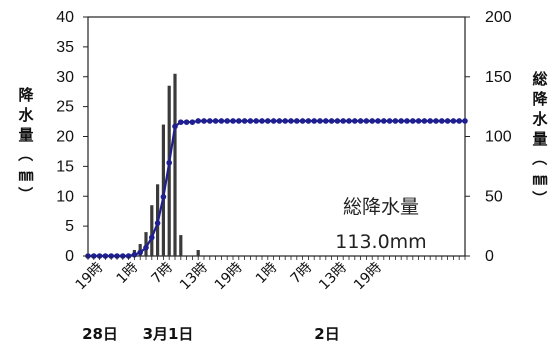 The height and width of the screenshot is (351, 557). Describe the element at coordinates (498, 137) in the screenshot. I see `right-tick-label: 100` at that location.